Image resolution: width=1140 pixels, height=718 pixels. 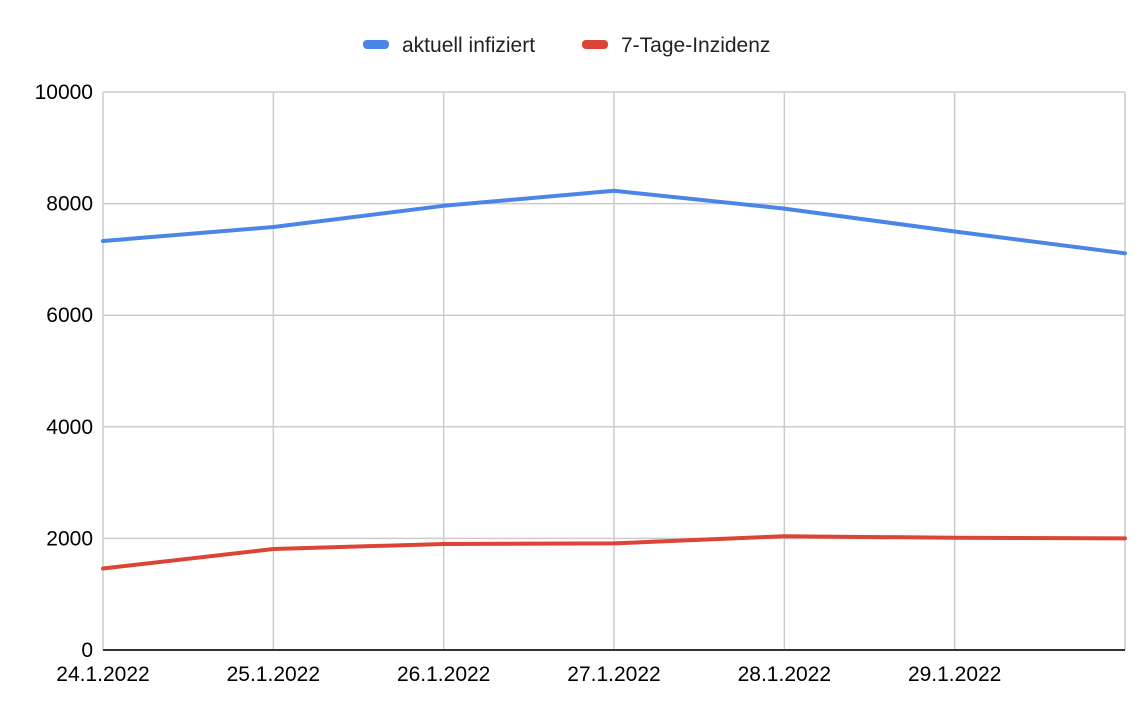 What do you see at coordinates (954, 674) in the screenshot?
I see `x-tick-label: 29.1.2022` at bounding box center [954, 674].